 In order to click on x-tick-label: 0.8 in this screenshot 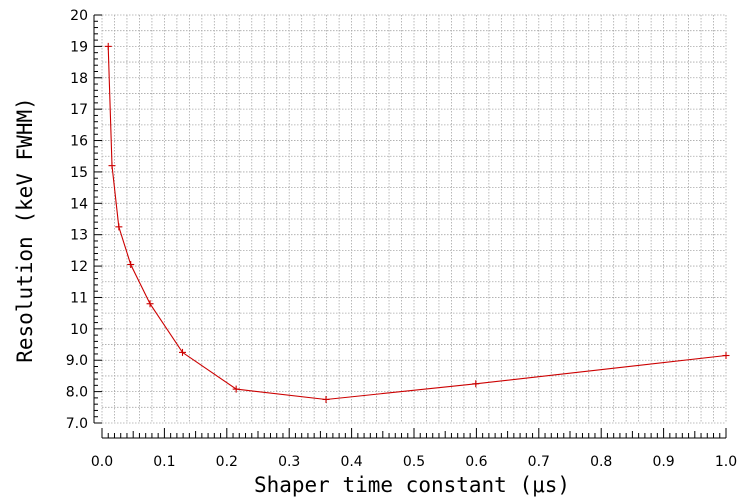, I will do `click(601, 462)`.